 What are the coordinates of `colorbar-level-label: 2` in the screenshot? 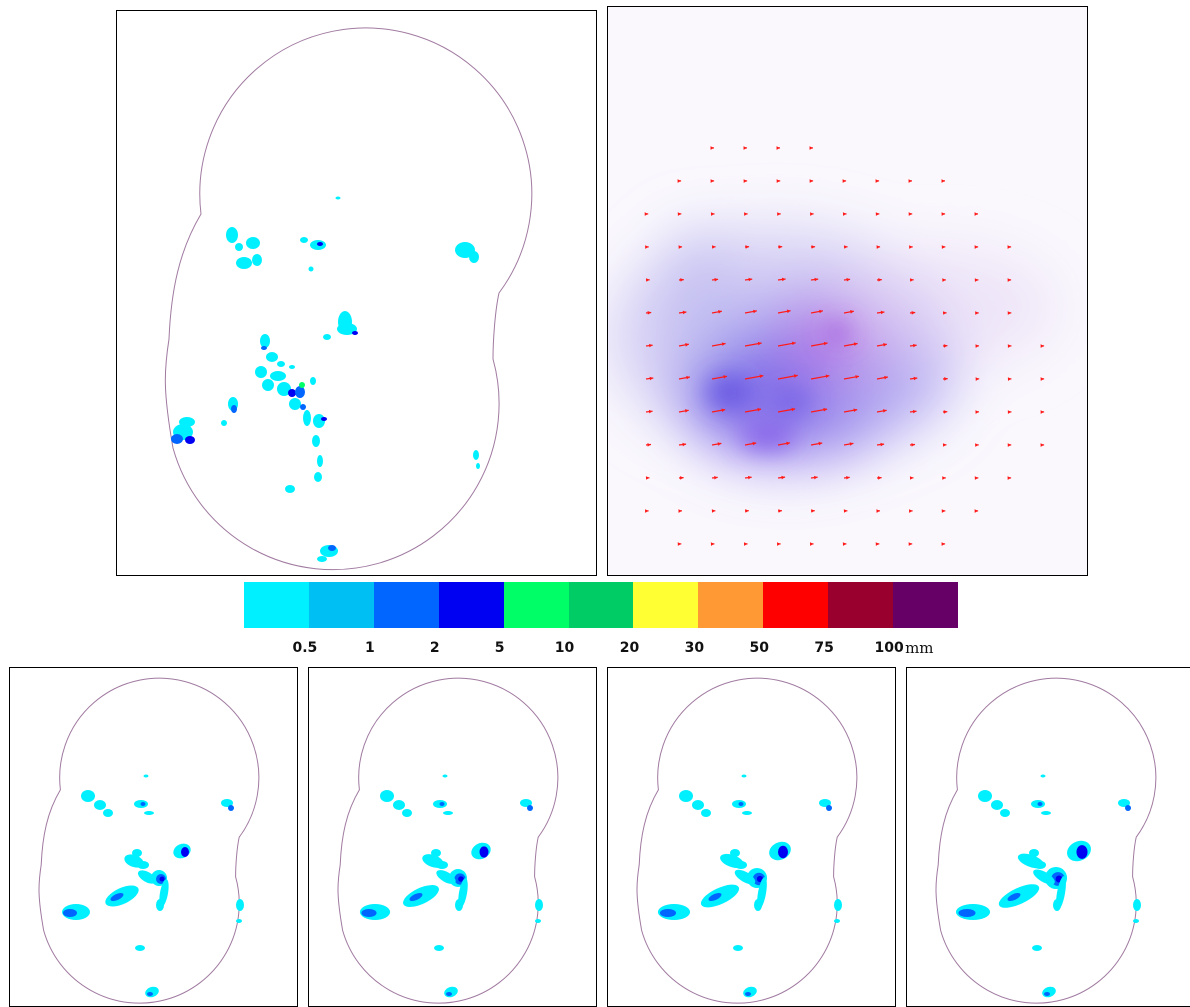 It's located at (435, 648).